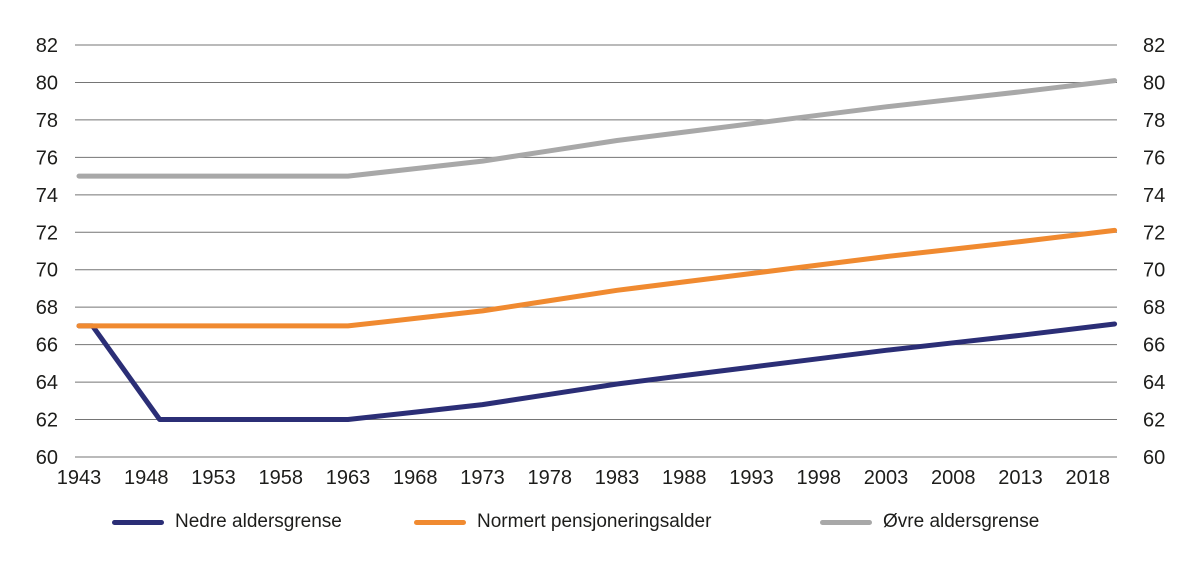 The image size is (1198, 568). Describe the element at coordinates (47, 308) in the screenshot. I see `y-axis-label-left: 68` at that location.